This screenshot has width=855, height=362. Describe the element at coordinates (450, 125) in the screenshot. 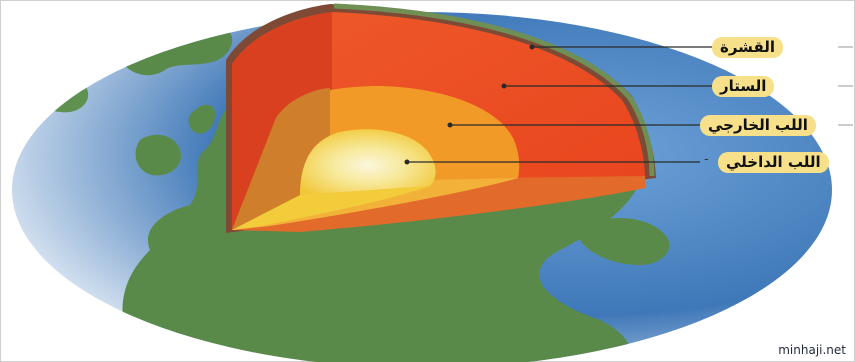

I see `outer-core-pointer-dot` at that location.